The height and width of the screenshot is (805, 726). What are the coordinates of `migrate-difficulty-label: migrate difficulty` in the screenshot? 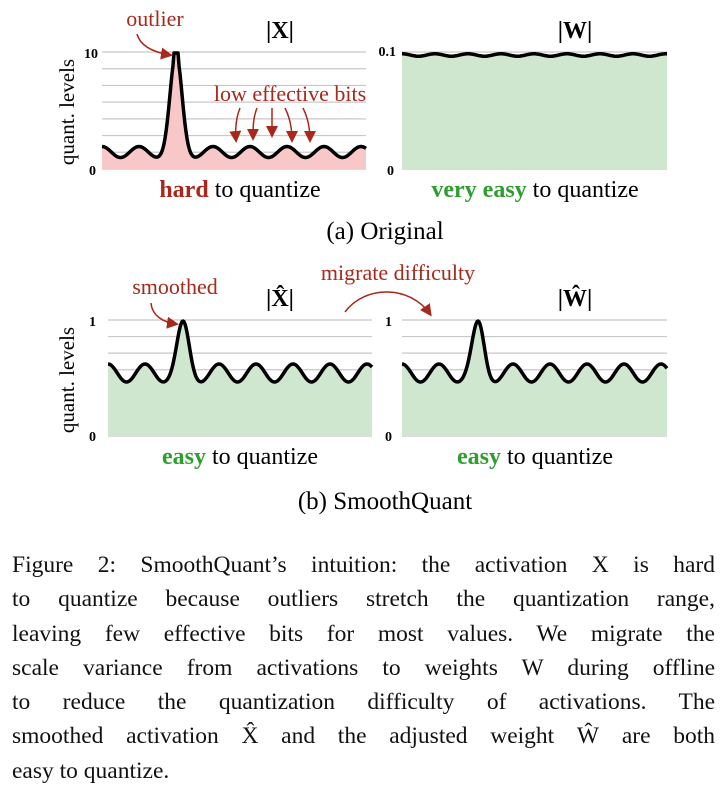 It's located at (398, 272).